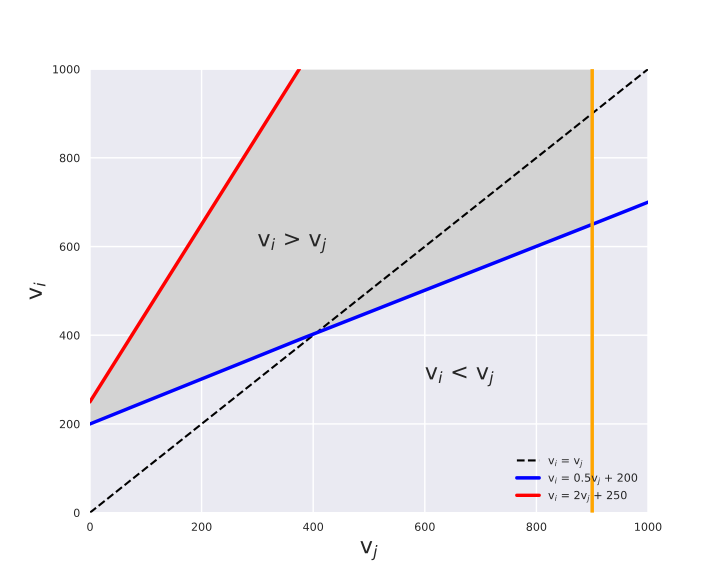  I want to click on x-tick-label: 1000, so click(648, 526).